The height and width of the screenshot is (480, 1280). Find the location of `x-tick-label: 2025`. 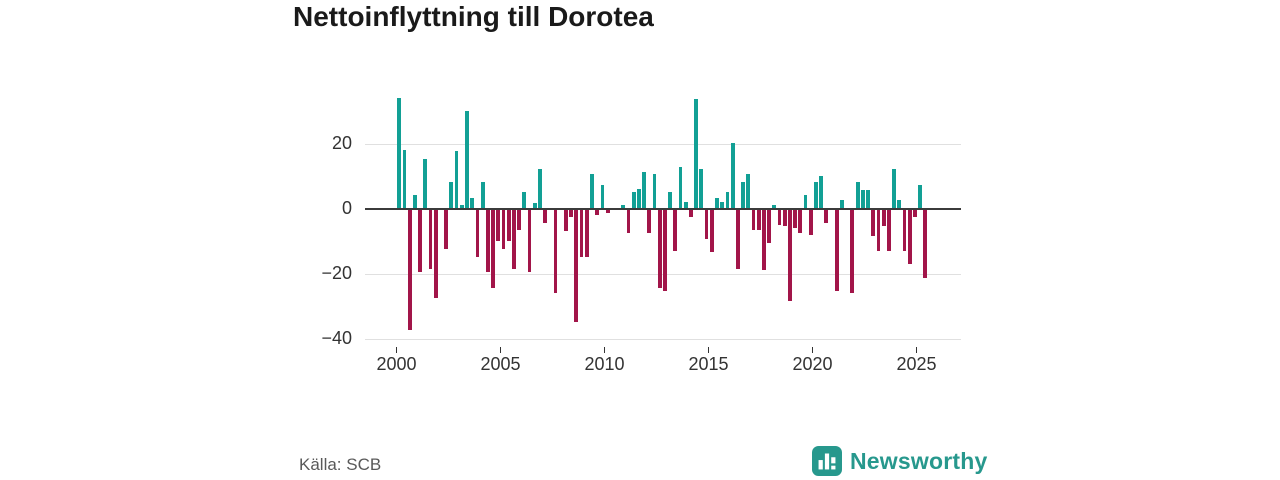

x-tick-label: 2025 is located at coordinates (916, 364).